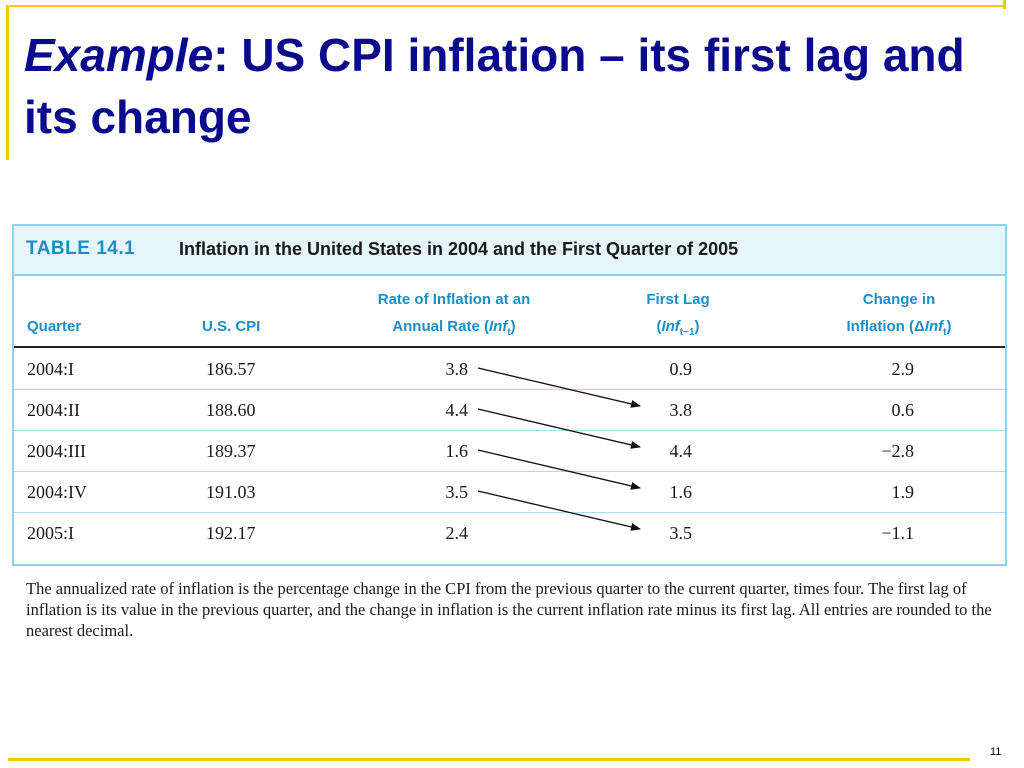  I want to click on cell-change: −1.1, so click(897, 533).